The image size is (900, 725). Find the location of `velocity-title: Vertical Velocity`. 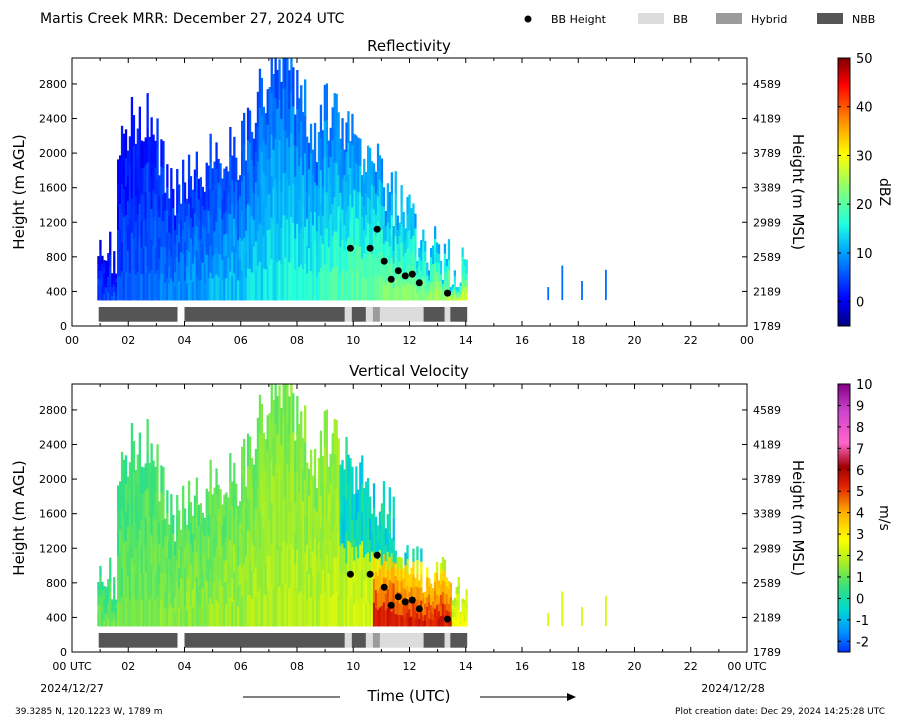

velocity-title: Vertical Velocity is located at coordinates (409, 371).